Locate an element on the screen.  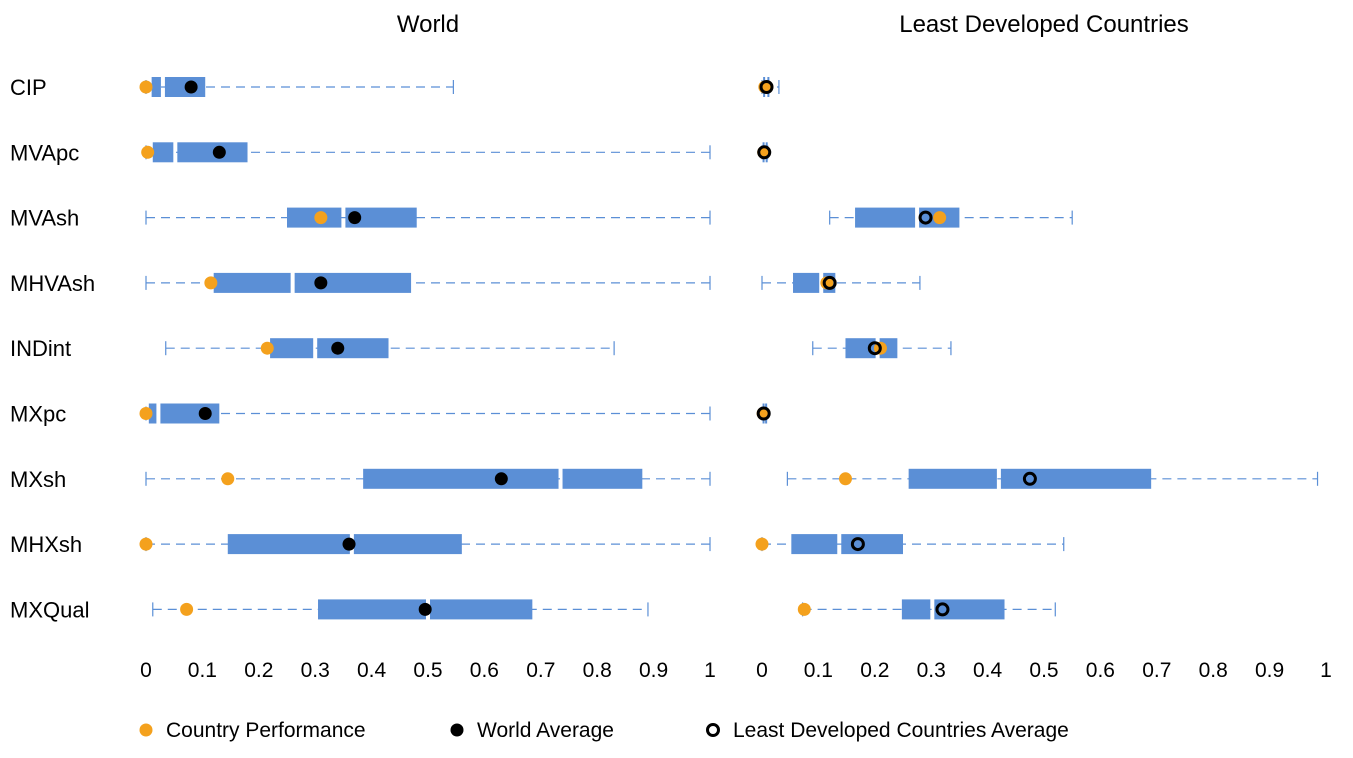
legend-world-avg-marker is located at coordinates (457, 730).